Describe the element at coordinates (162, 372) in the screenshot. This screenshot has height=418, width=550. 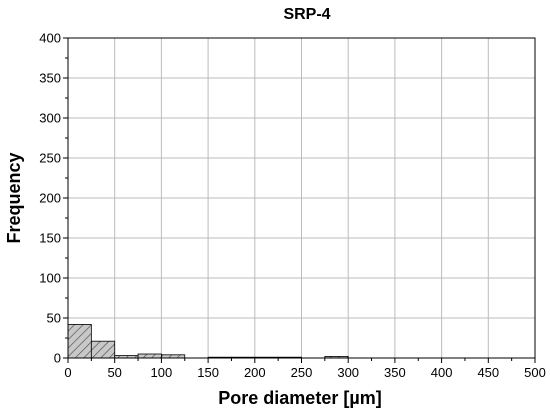
I see `x-tick-label: 100` at that location.